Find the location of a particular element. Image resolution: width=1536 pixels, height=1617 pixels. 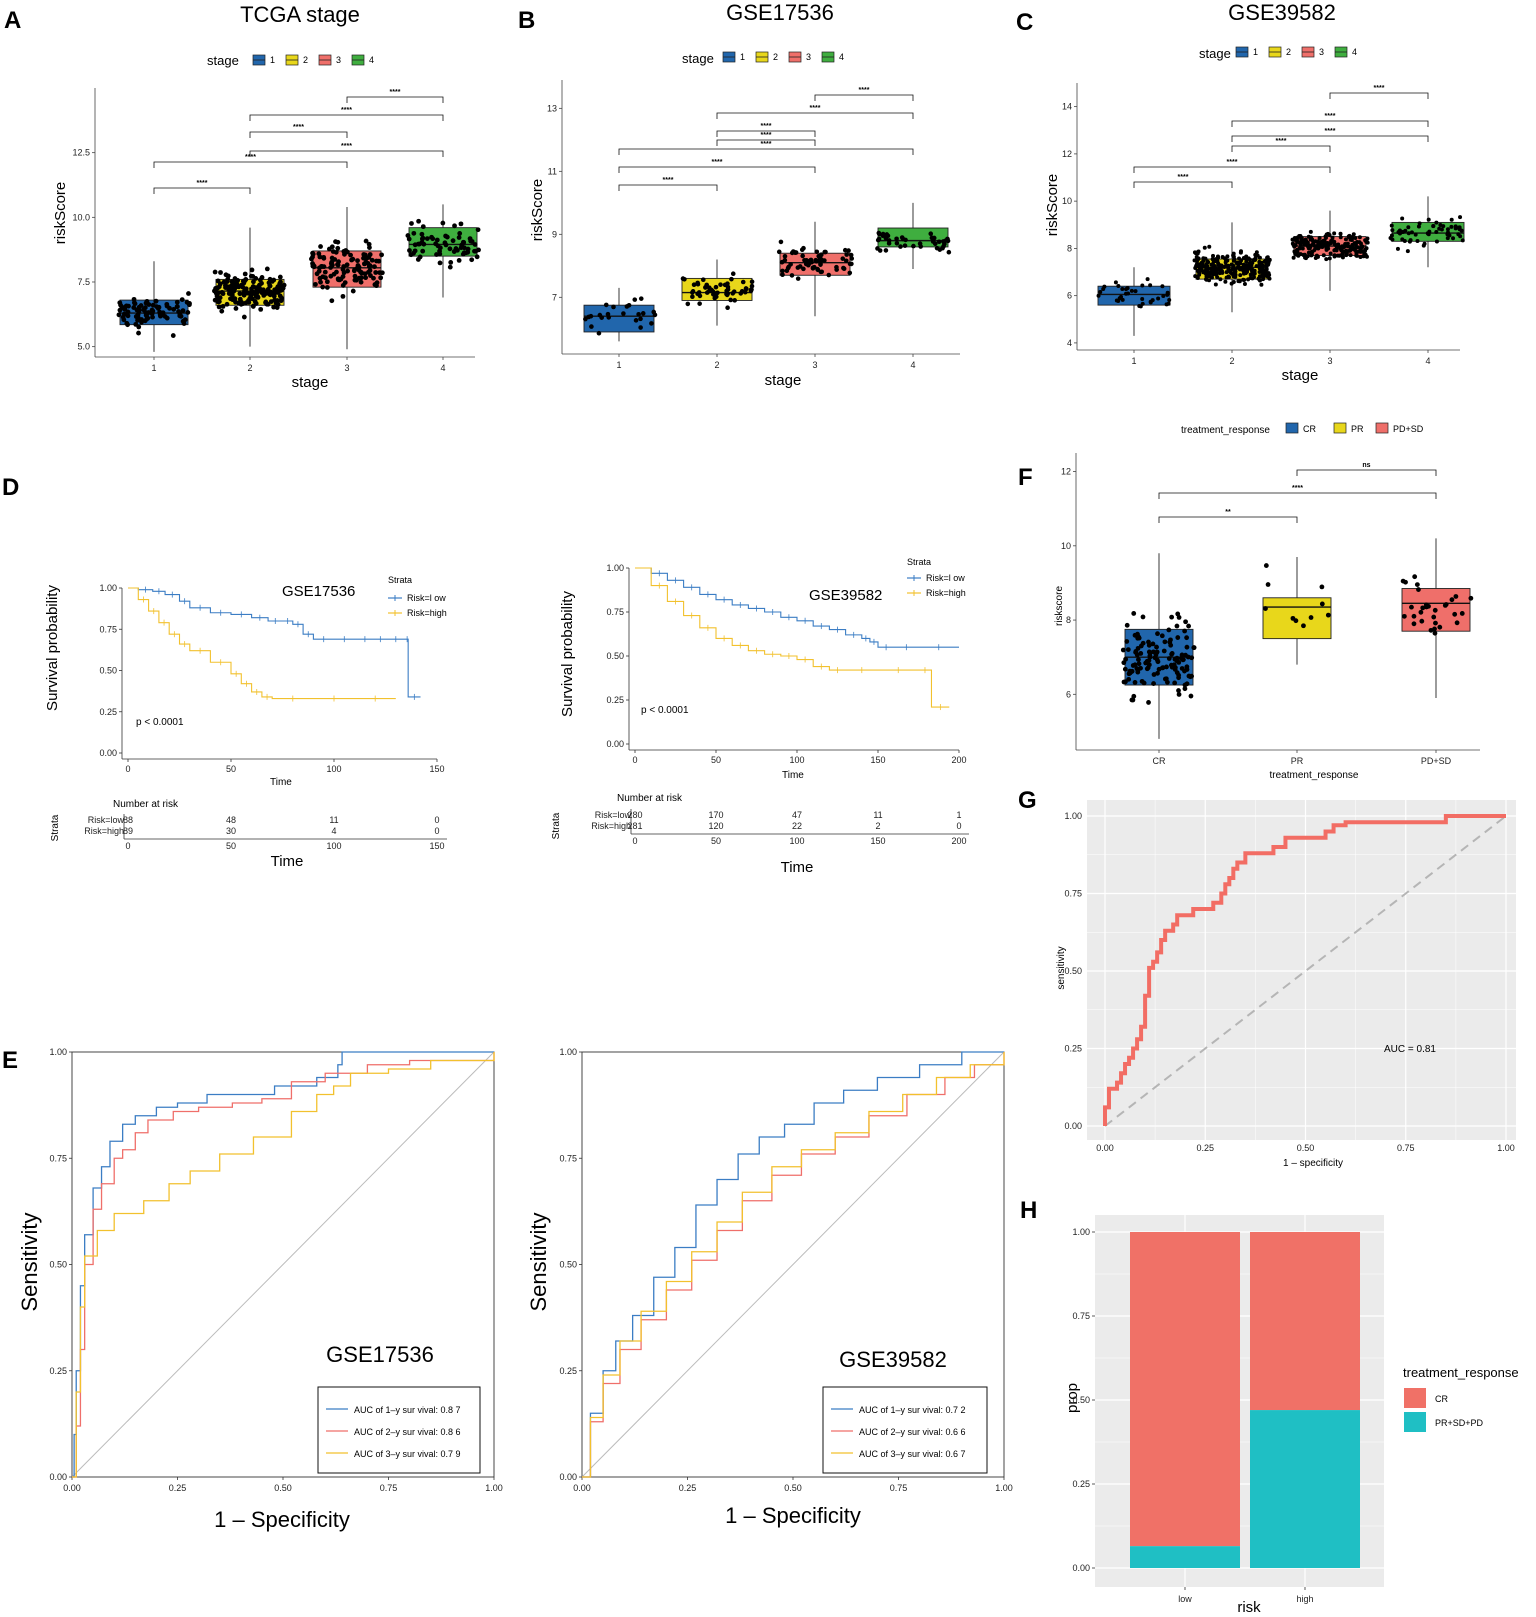

x-tick-label: CR is located at coordinates (1159, 761).